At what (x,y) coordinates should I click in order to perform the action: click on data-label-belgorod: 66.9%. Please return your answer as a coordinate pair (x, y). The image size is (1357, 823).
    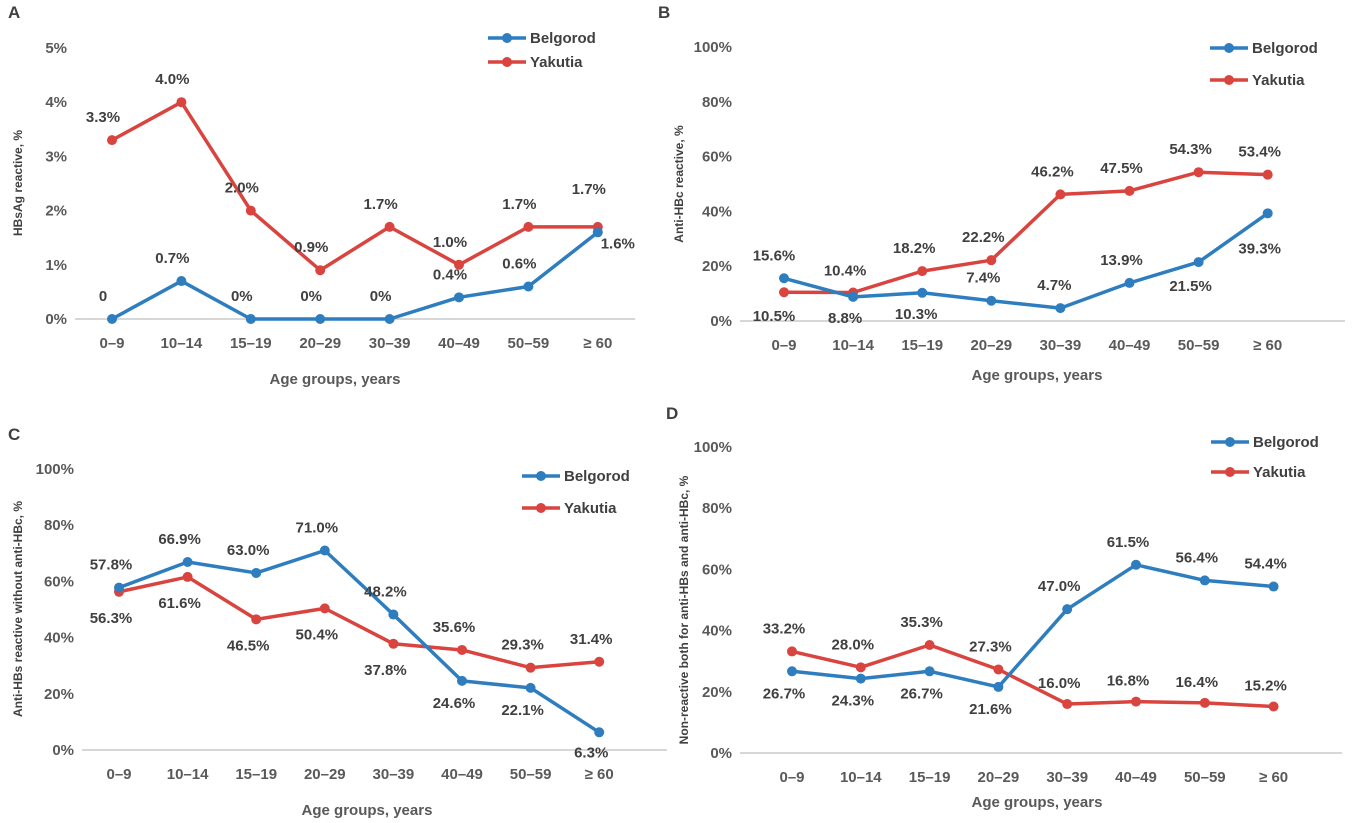
    Looking at the image, I should click on (179, 539).